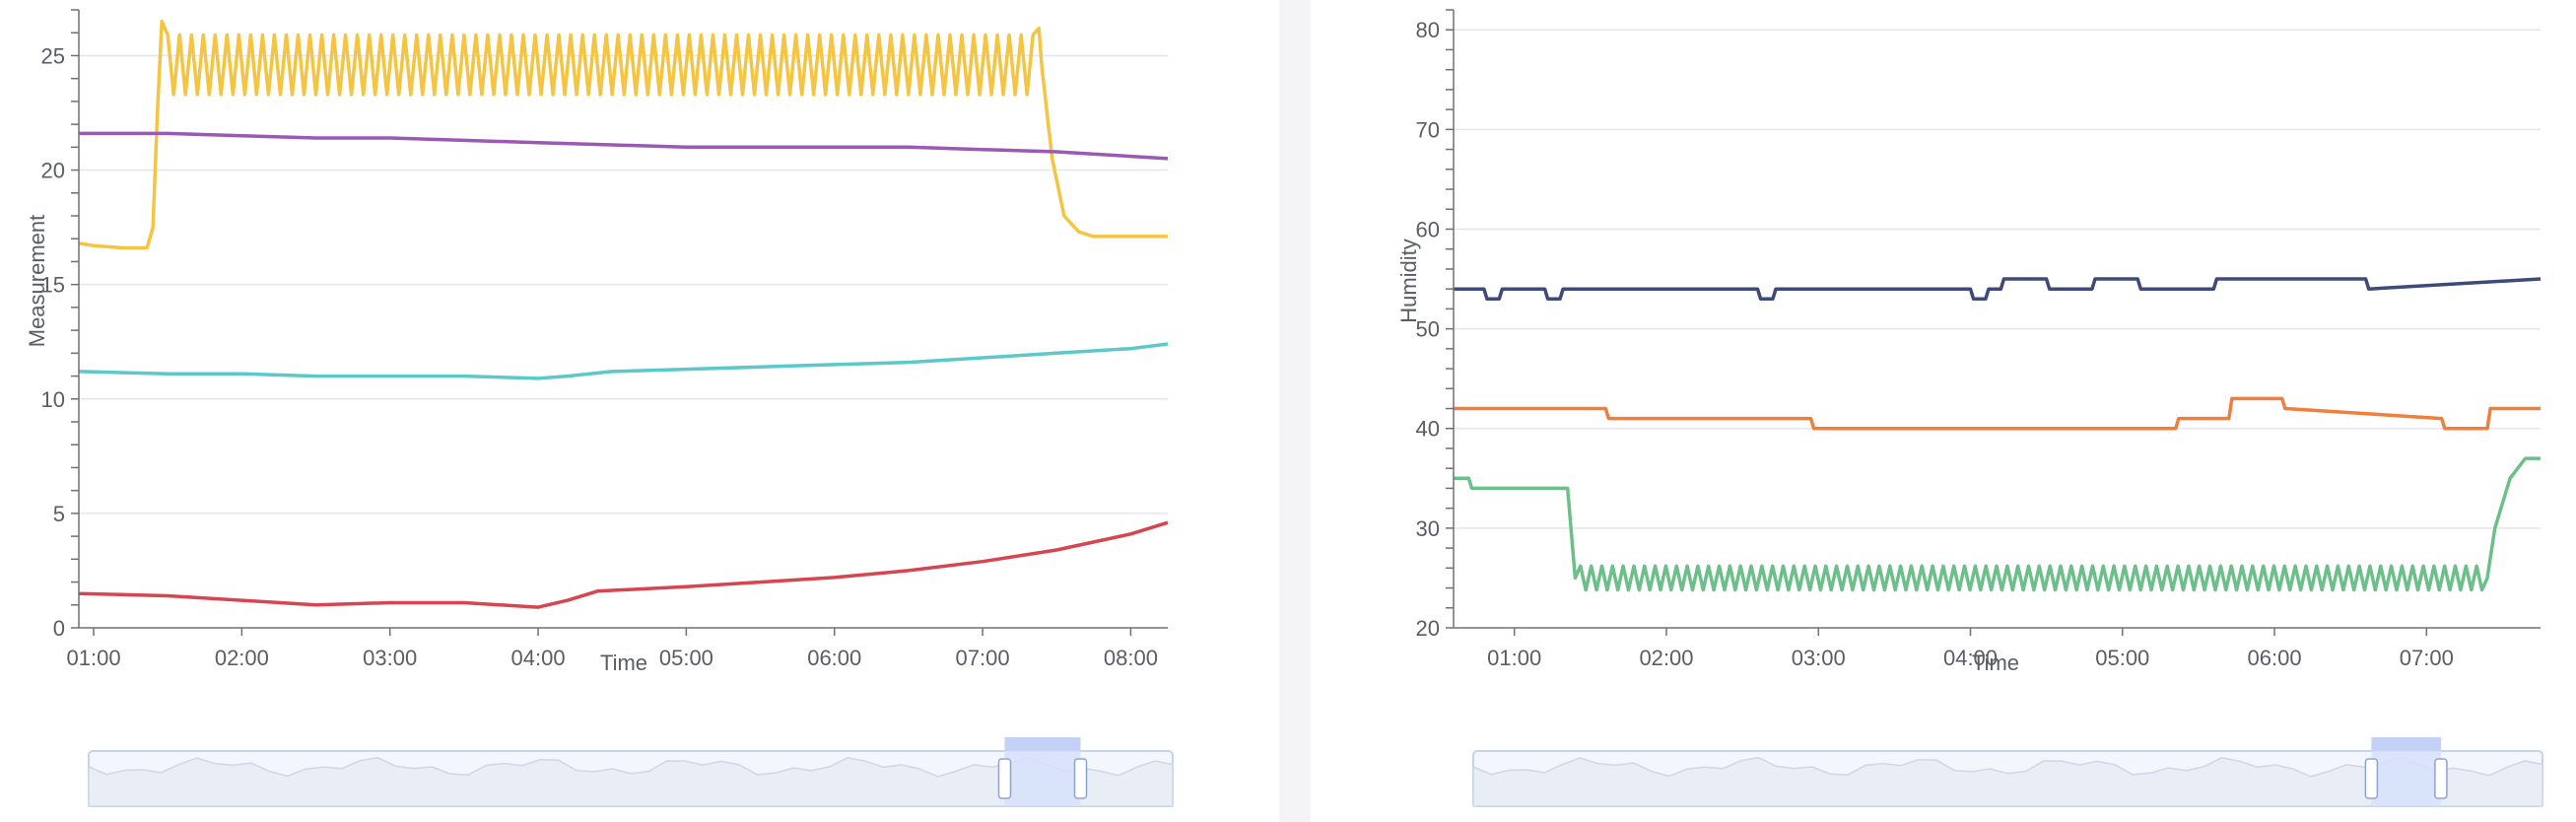  What do you see at coordinates (53, 285) in the screenshot?
I see `y-tick-label: 15` at bounding box center [53, 285].